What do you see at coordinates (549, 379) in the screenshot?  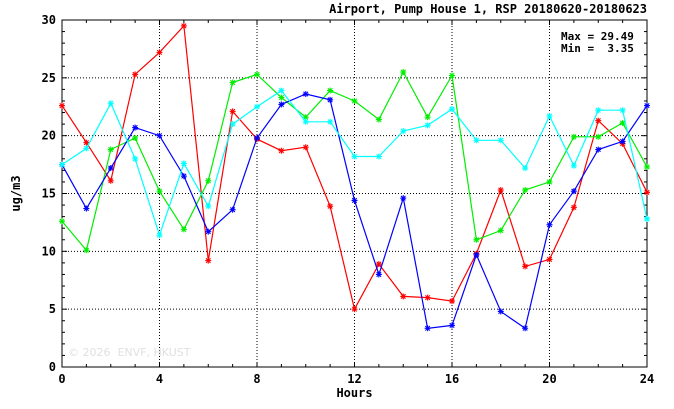 I see `x-tick-label: 20` at bounding box center [549, 379].